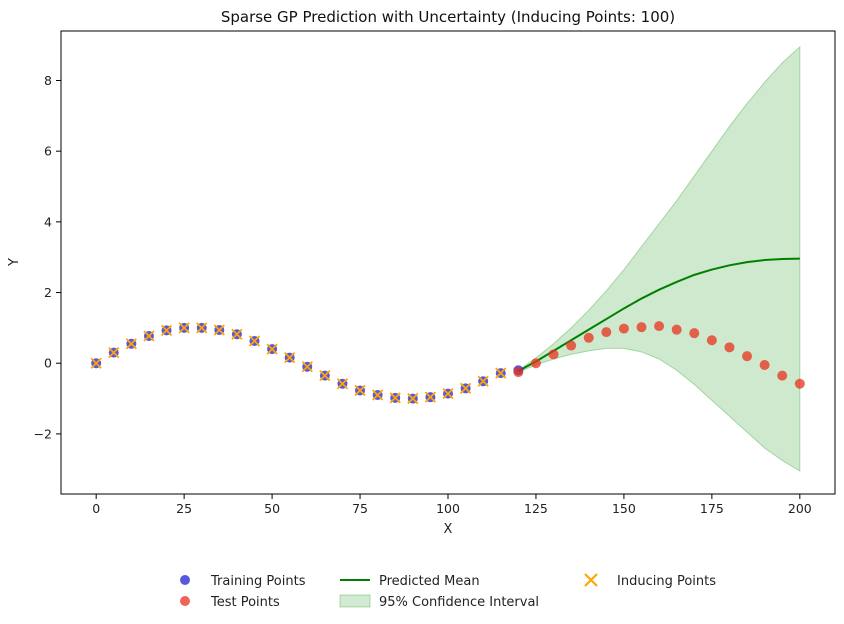 This screenshot has width=844, height=624. I want to click on y-tick-label: 2, so click(48, 292).